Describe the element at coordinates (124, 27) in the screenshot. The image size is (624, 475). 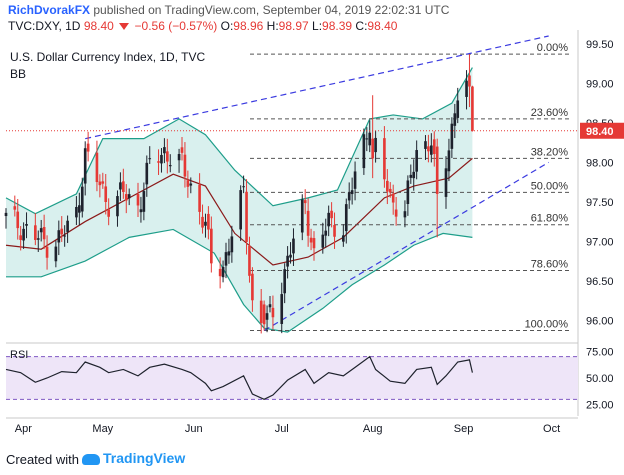
I see `down-arrow-icon` at that location.